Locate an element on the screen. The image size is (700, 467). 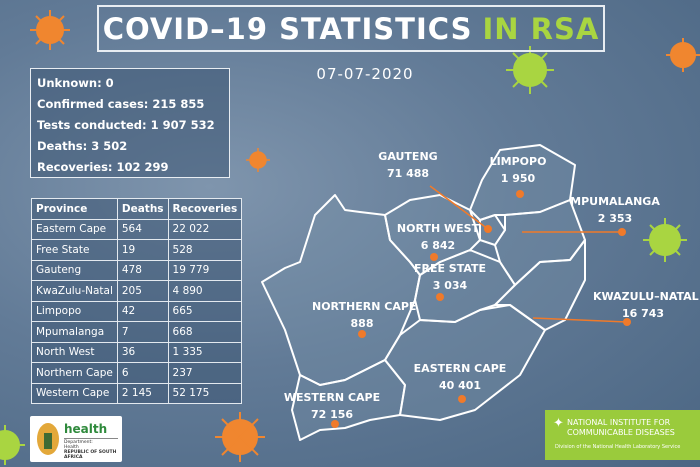
cell-province: Northern Cape is located at coordinates (74, 373).